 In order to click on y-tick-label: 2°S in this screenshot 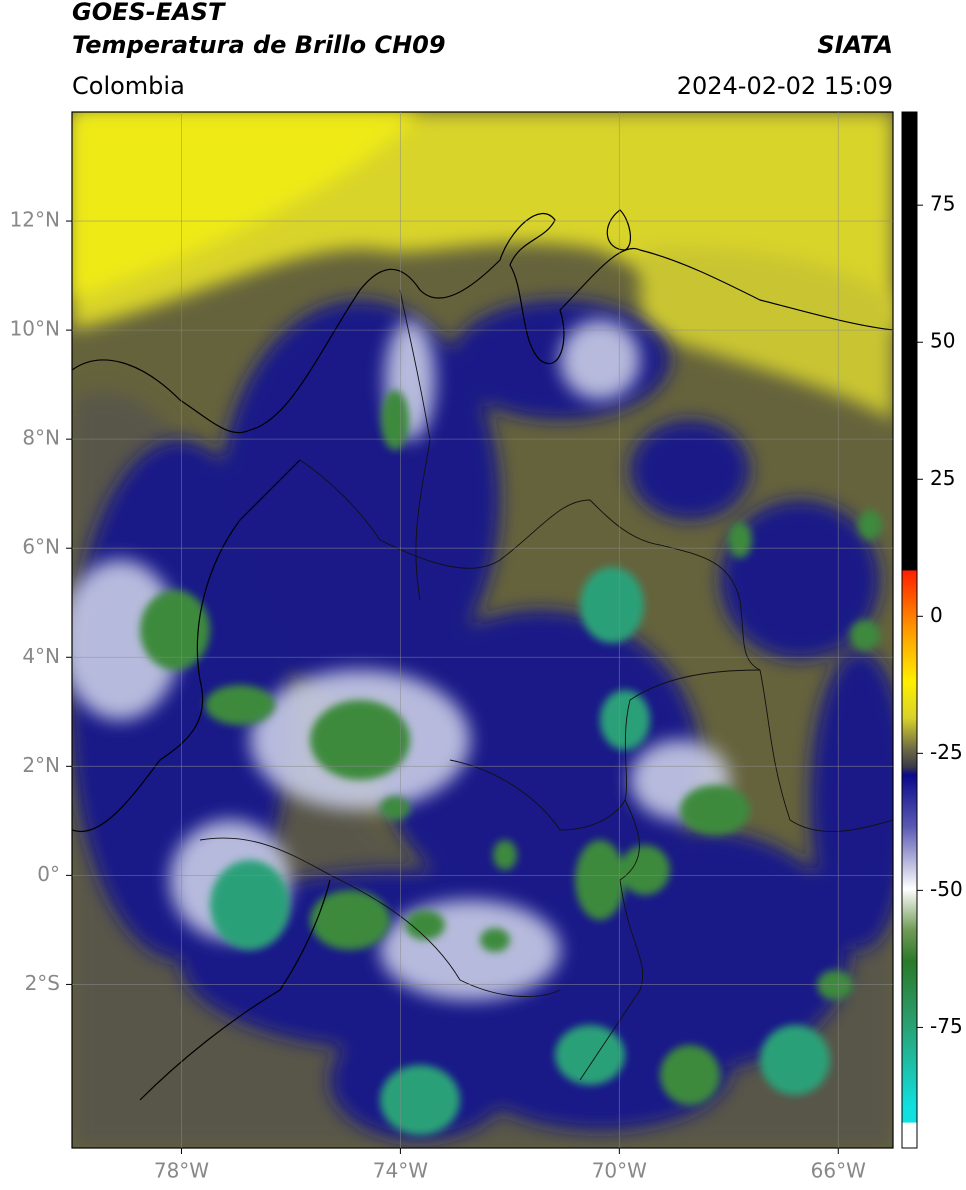, I will do `click(42, 983)`.